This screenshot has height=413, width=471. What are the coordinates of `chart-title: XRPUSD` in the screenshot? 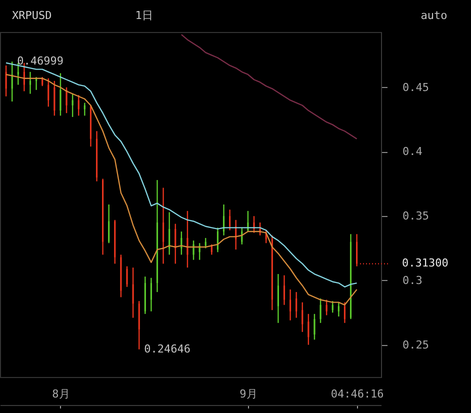 It's located at (32, 15).